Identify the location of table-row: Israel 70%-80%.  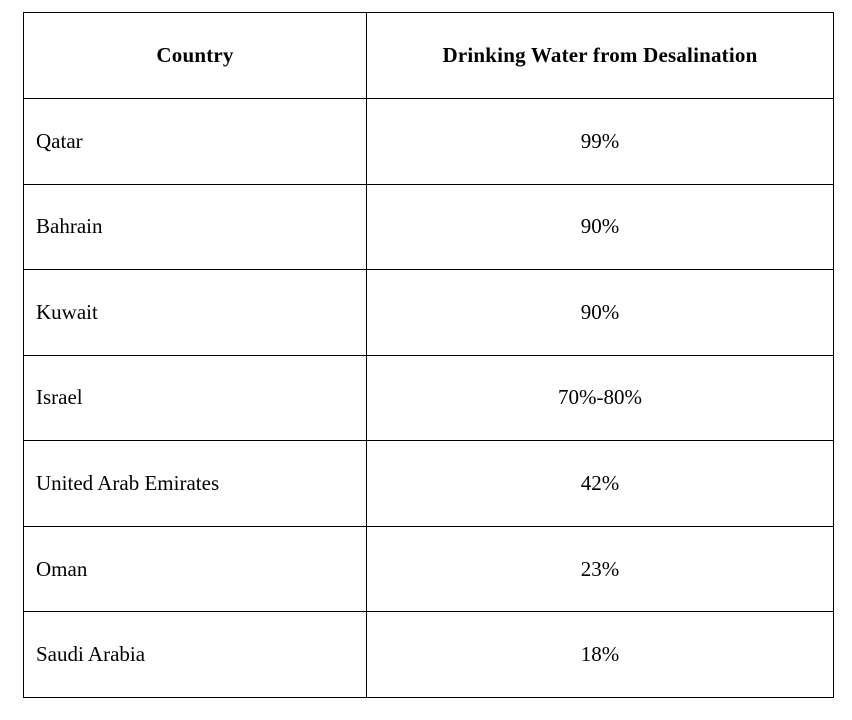
(428, 398).